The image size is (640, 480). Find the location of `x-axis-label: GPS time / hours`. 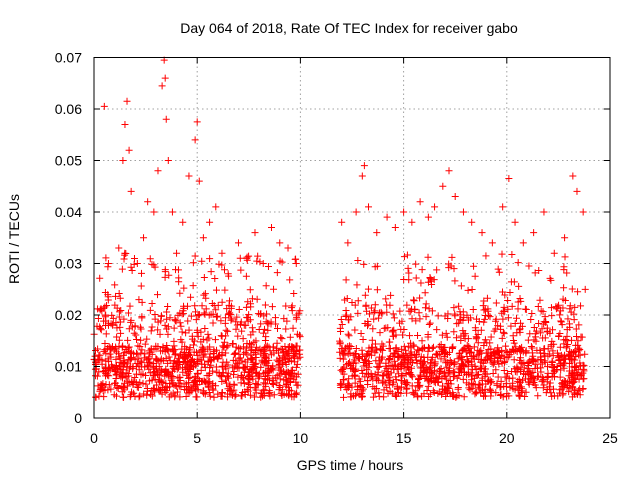

x-axis-label: GPS time / hours is located at coordinates (350, 465).